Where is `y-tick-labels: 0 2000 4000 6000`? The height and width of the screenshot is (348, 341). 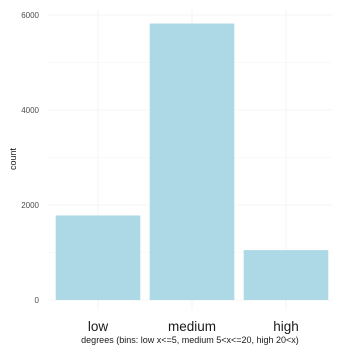 y-tick-labels: 0 2000 4000 6000 is located at coordinates (30, 158).